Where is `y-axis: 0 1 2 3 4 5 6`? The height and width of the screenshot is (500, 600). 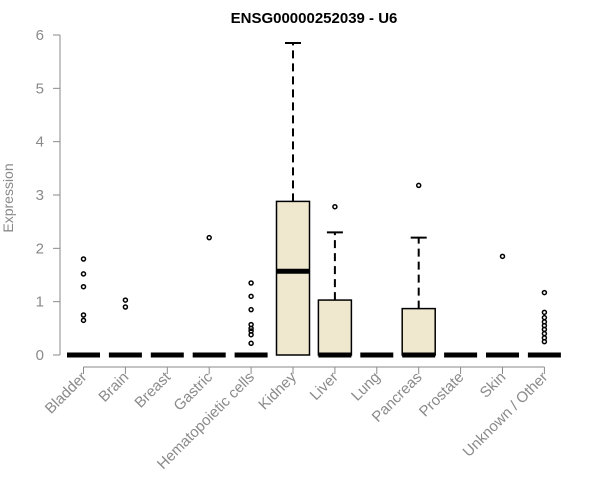 y-axis: 0 1 2 3 4 5 6 is located at coordinates (48, 195).